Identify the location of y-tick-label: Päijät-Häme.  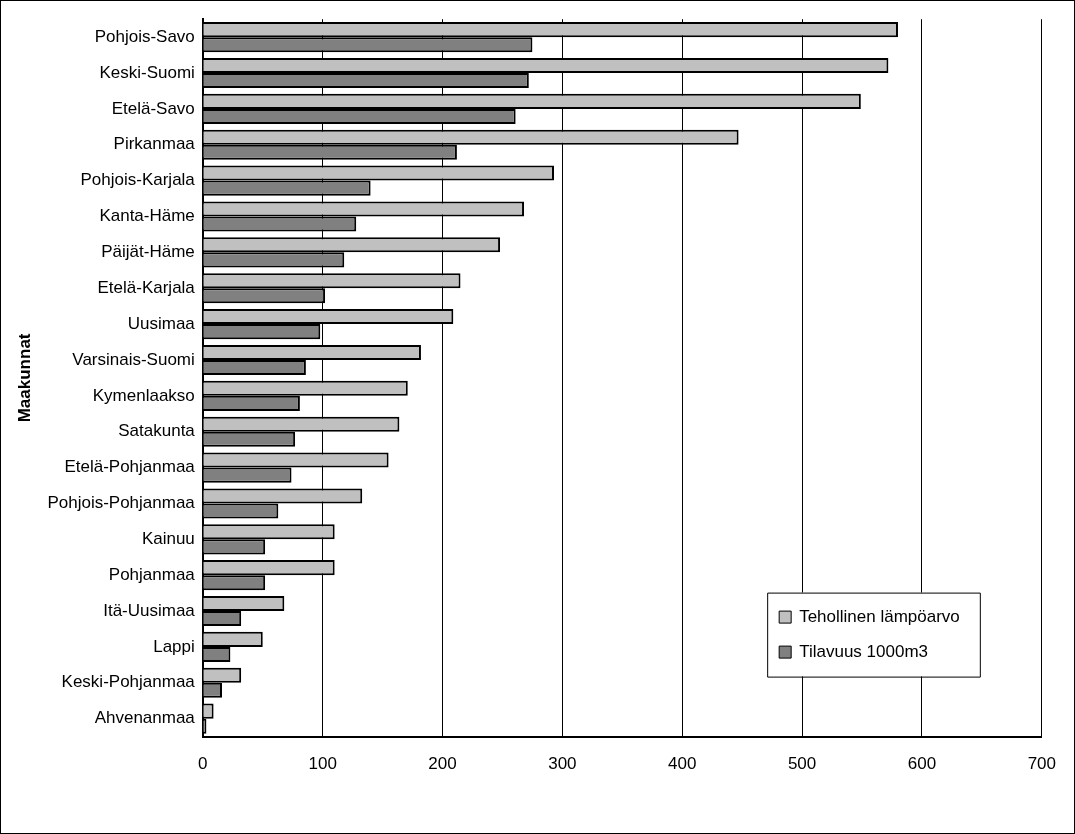
(148, 252).